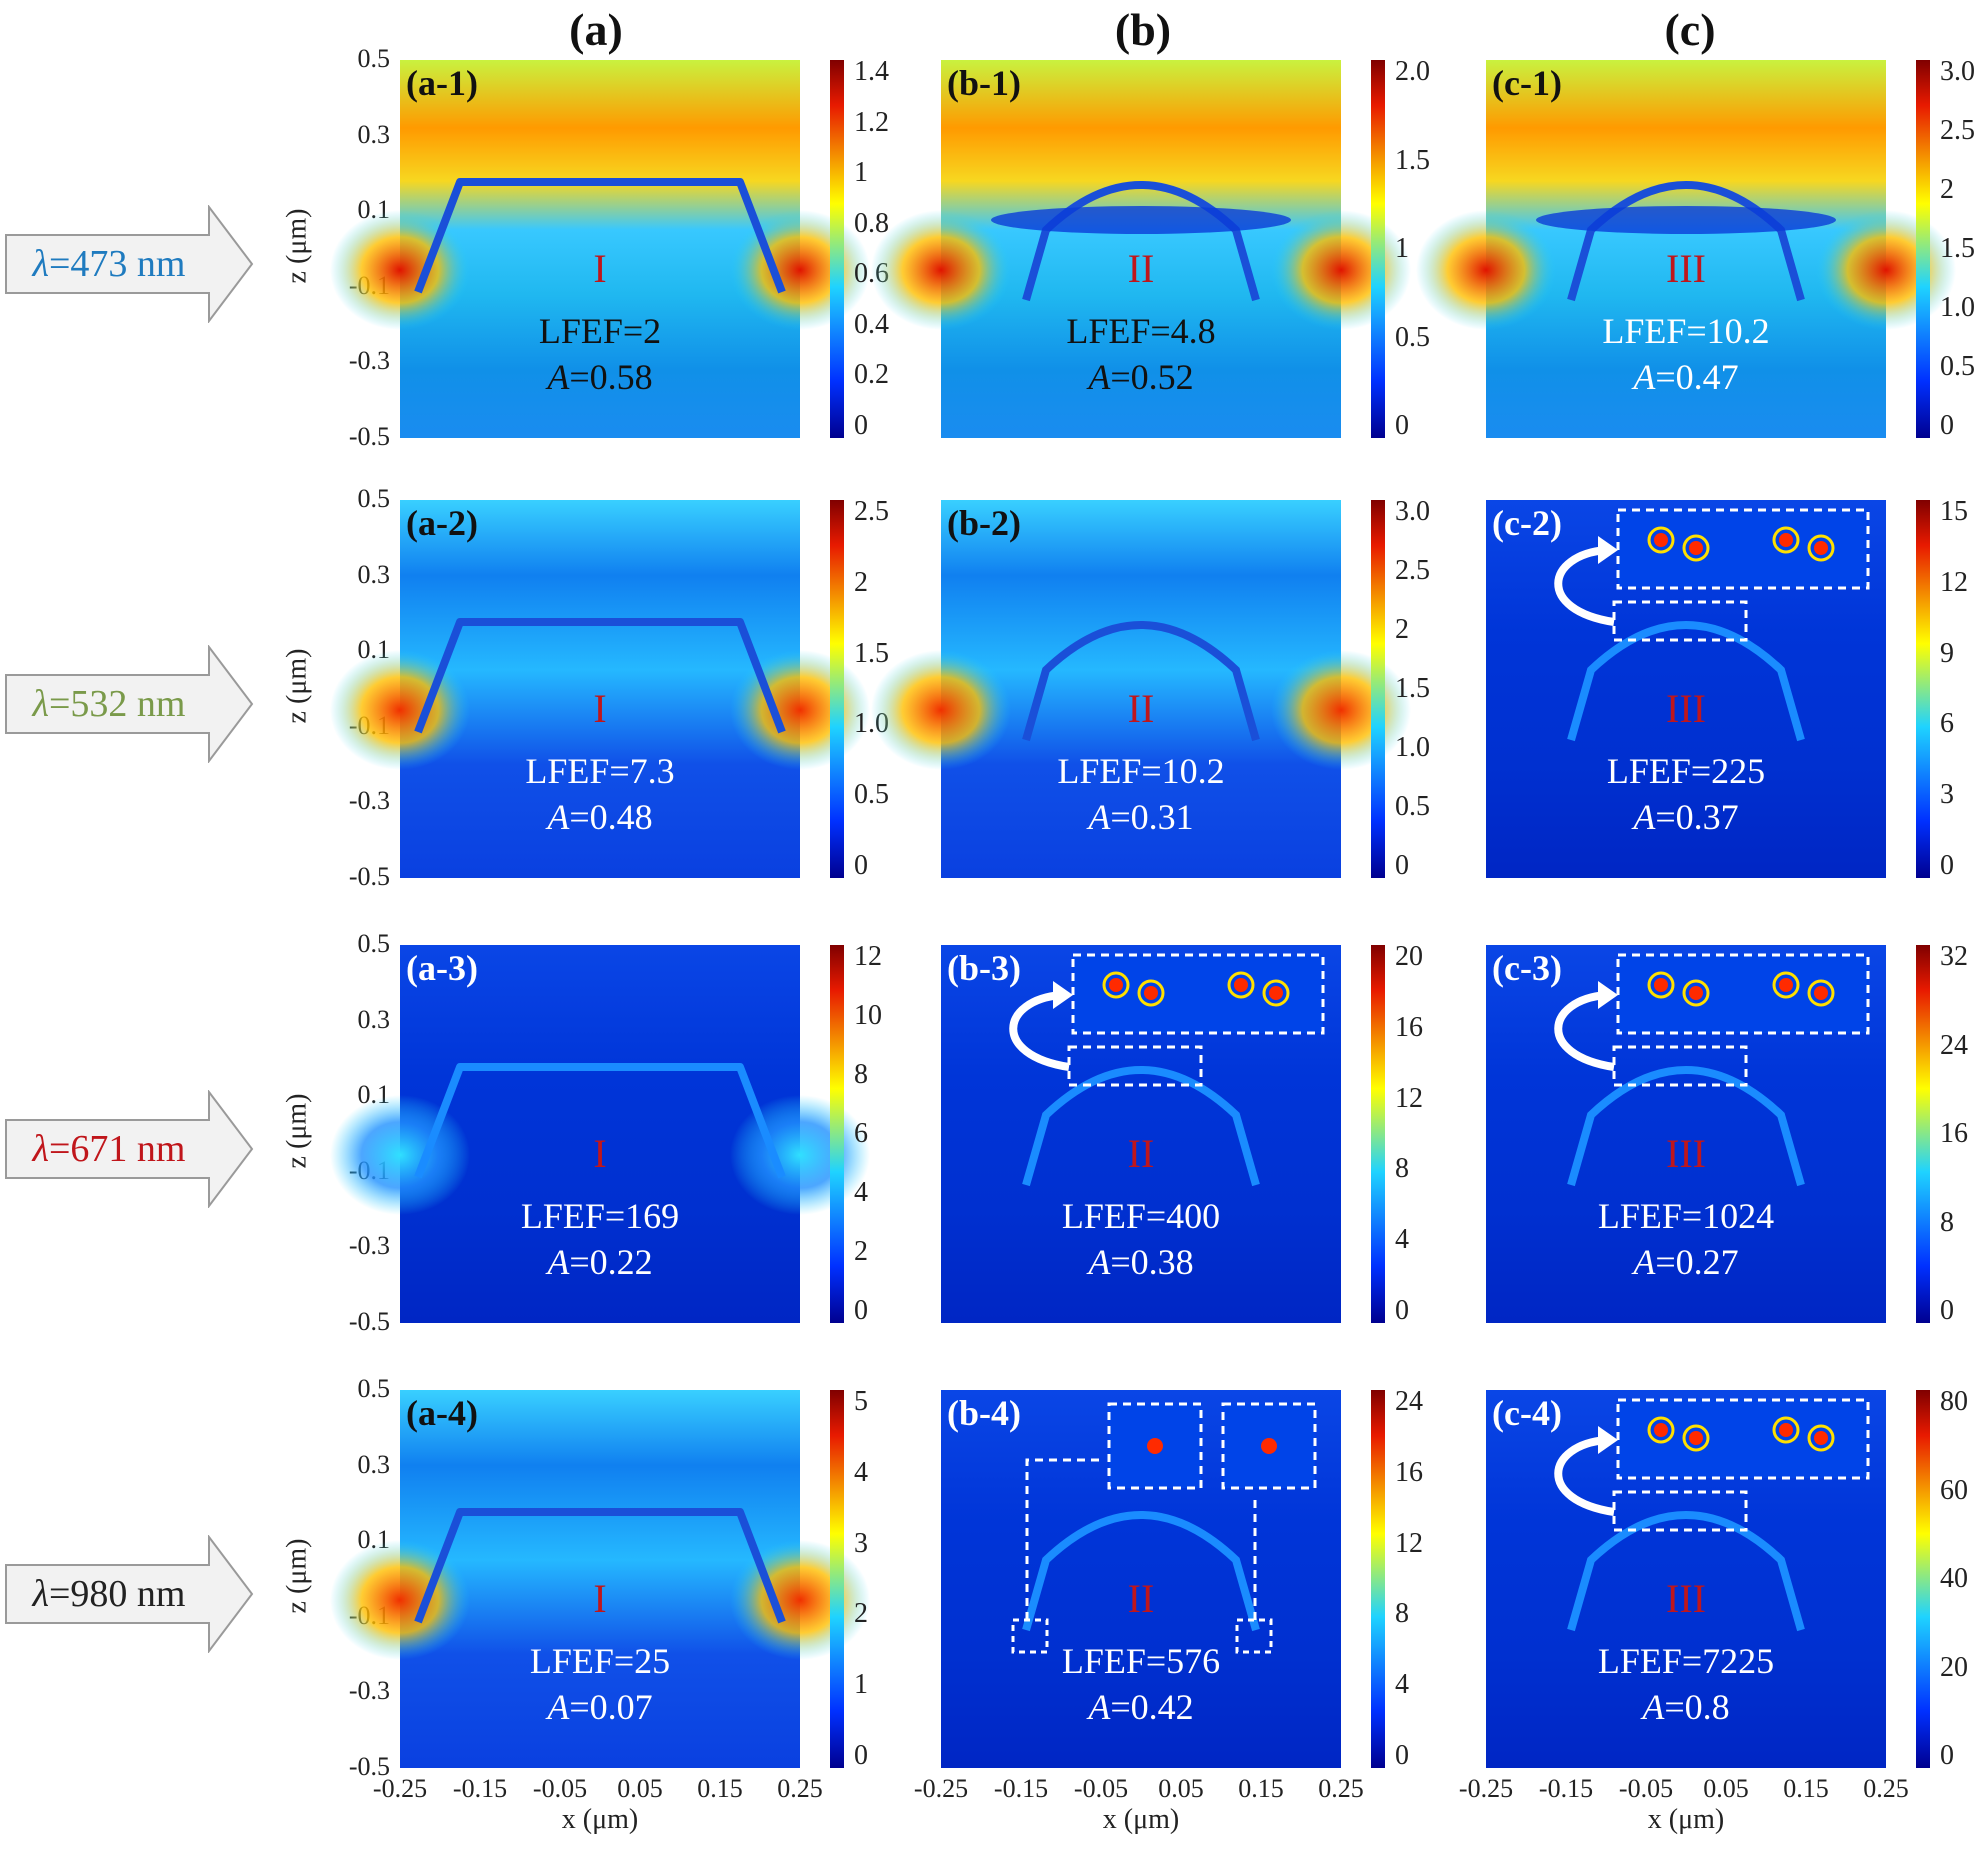  I want to click on wavelength-label: λ=532 nm, so click(109, 704).